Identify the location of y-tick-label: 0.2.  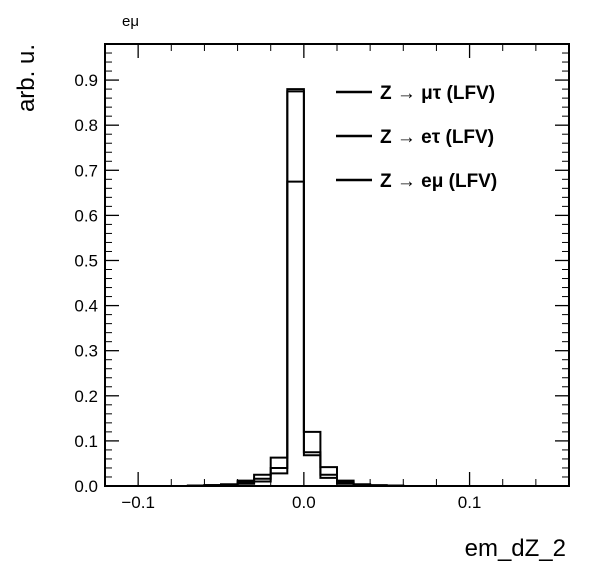
(86, 396).